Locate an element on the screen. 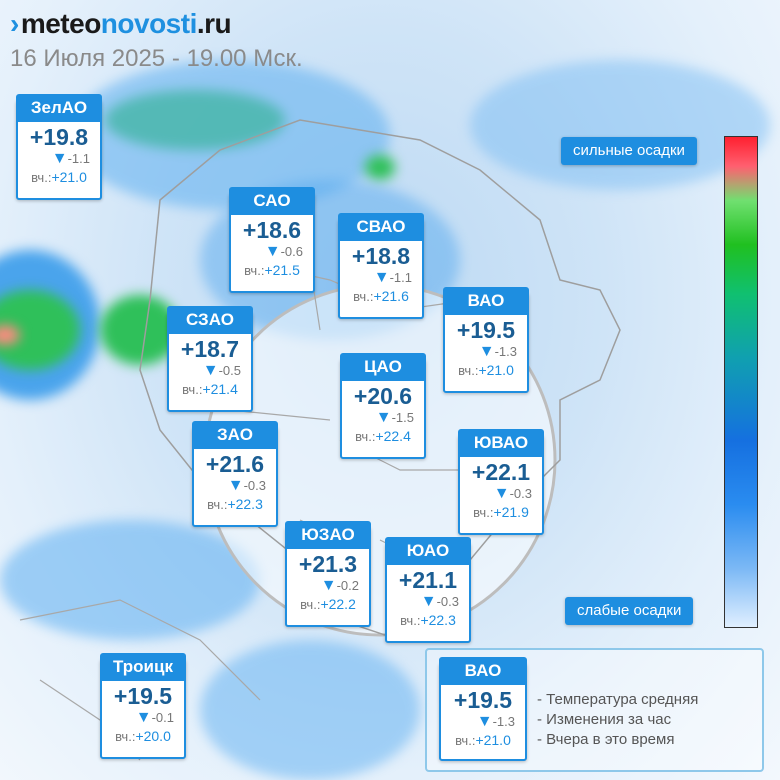  district-name: СВАО is located at coordinates (381, 227).